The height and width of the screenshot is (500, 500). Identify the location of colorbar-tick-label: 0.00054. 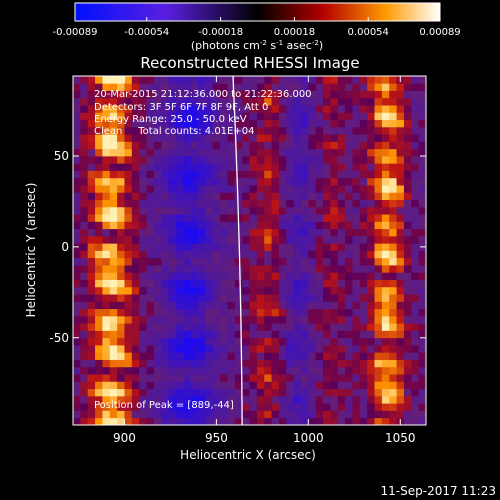
(368, 32).